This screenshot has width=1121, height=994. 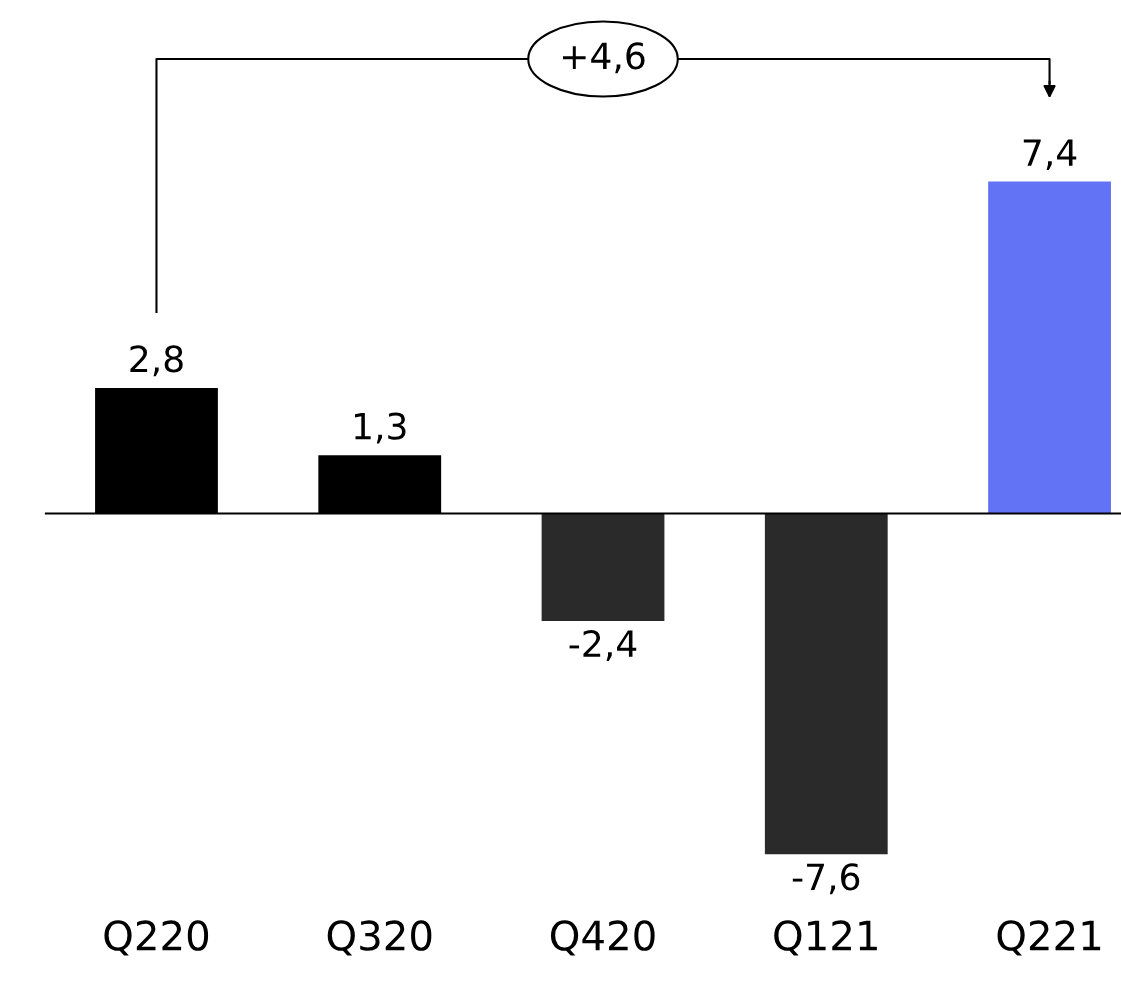 What do you see at coordinates (602, 938) in the screenshot?
I see `x-tick-label: Q420` at bounding box center [602, 938].